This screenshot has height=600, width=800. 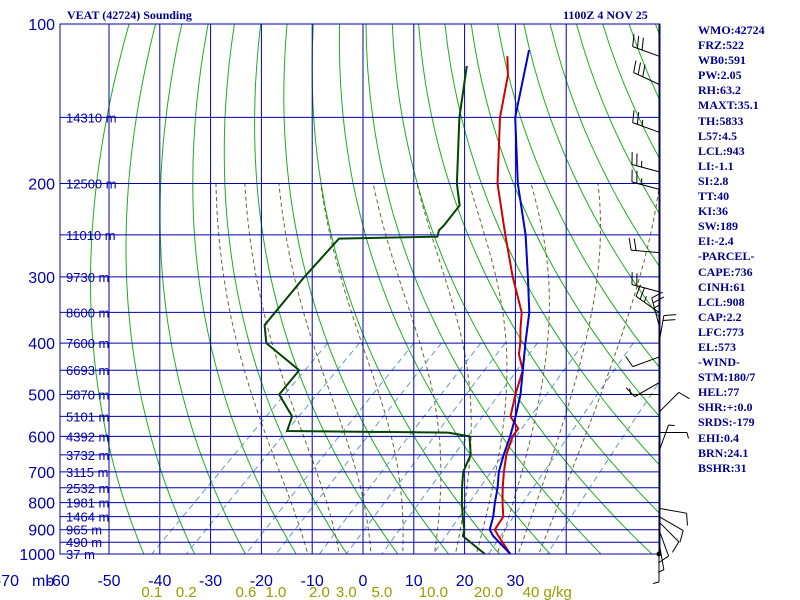 What do you see at coordinates (719, 362) in the screenshot?
I see `stat-item: -WIND-` at bounding box center [719, 362].